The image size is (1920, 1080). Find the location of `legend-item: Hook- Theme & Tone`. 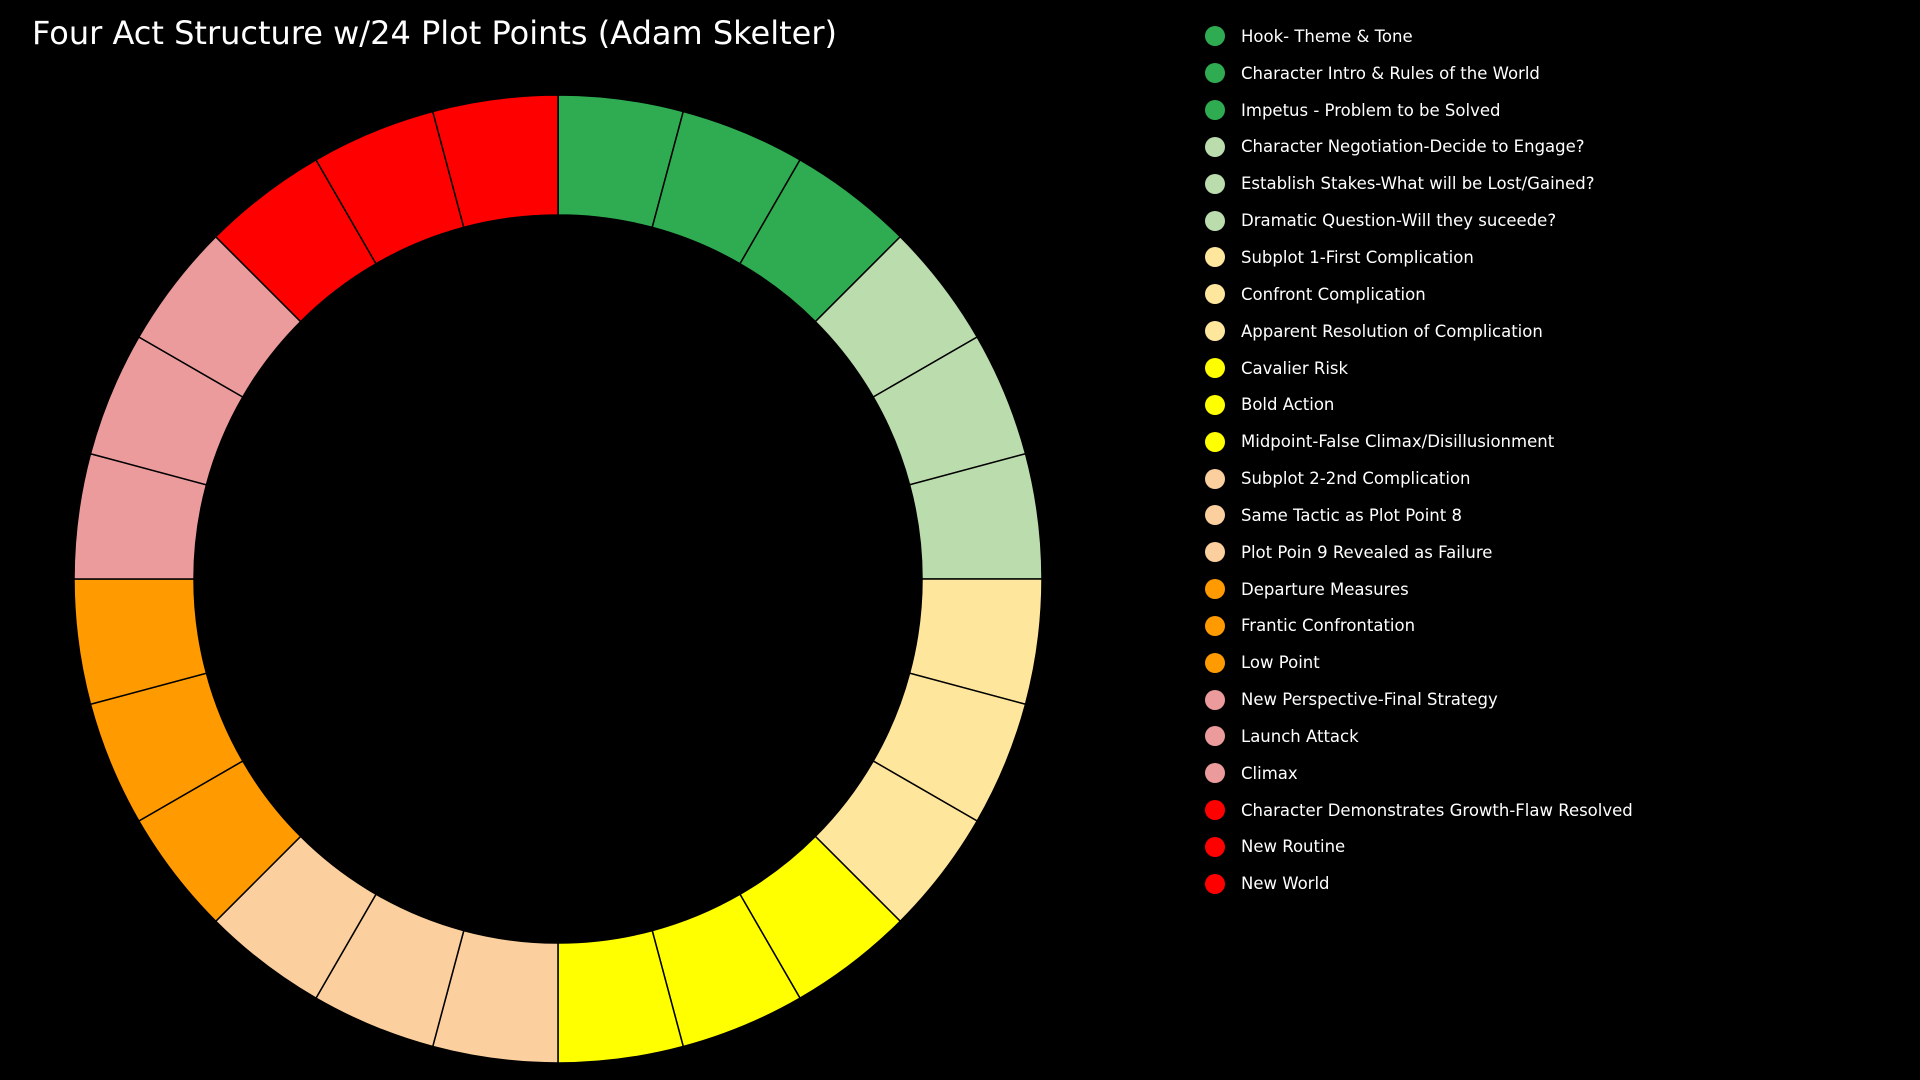

legend-item: Hook- Theme & Tone is located at coordinates (1419, 36).